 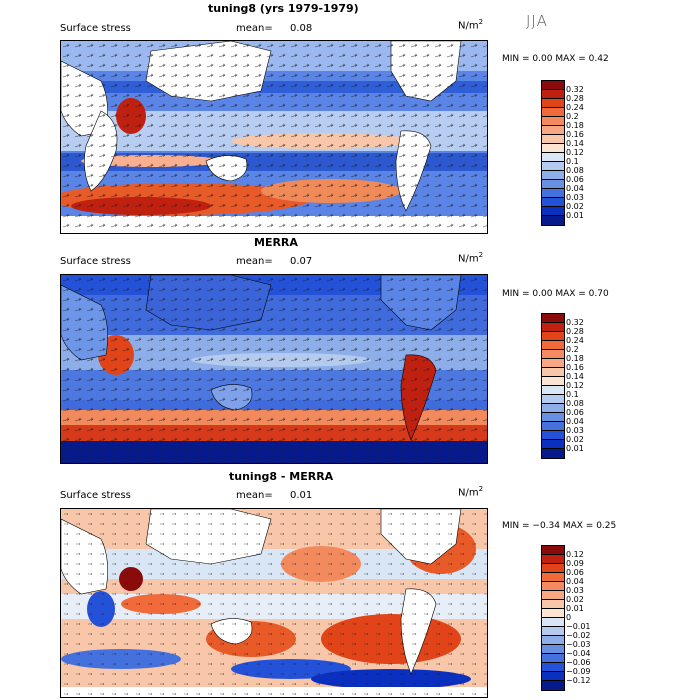 What do you see at coordinates (569, 617) in the screenshot?
I see `colorbar-tick-label: 0` at bounding box center [569, 617].